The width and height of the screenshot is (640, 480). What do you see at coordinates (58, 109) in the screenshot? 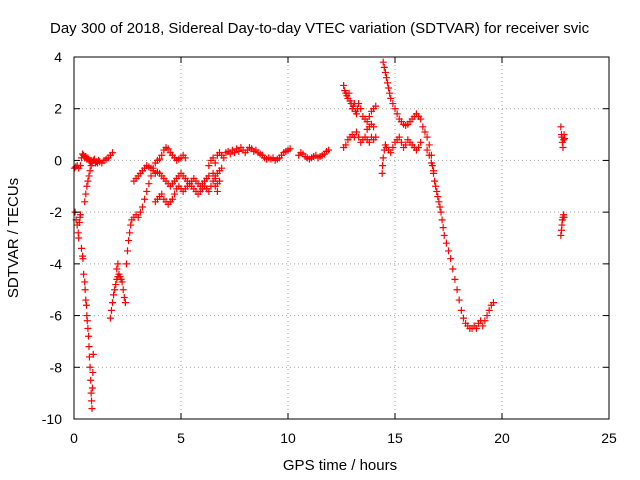
I see `y-tick-label: 2` at bounding box center [58, 109].